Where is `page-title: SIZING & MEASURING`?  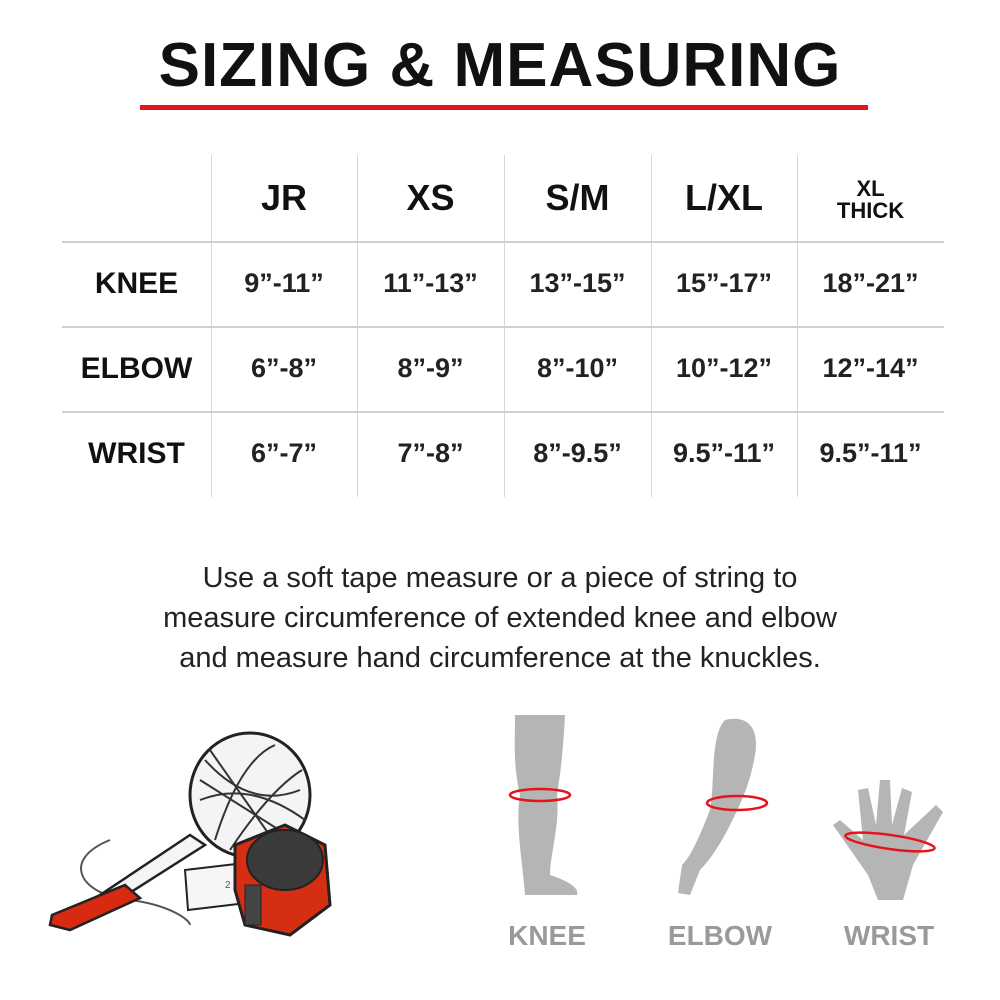
page-title: SIZING & MEASURING is located at coordinates (500, 65).